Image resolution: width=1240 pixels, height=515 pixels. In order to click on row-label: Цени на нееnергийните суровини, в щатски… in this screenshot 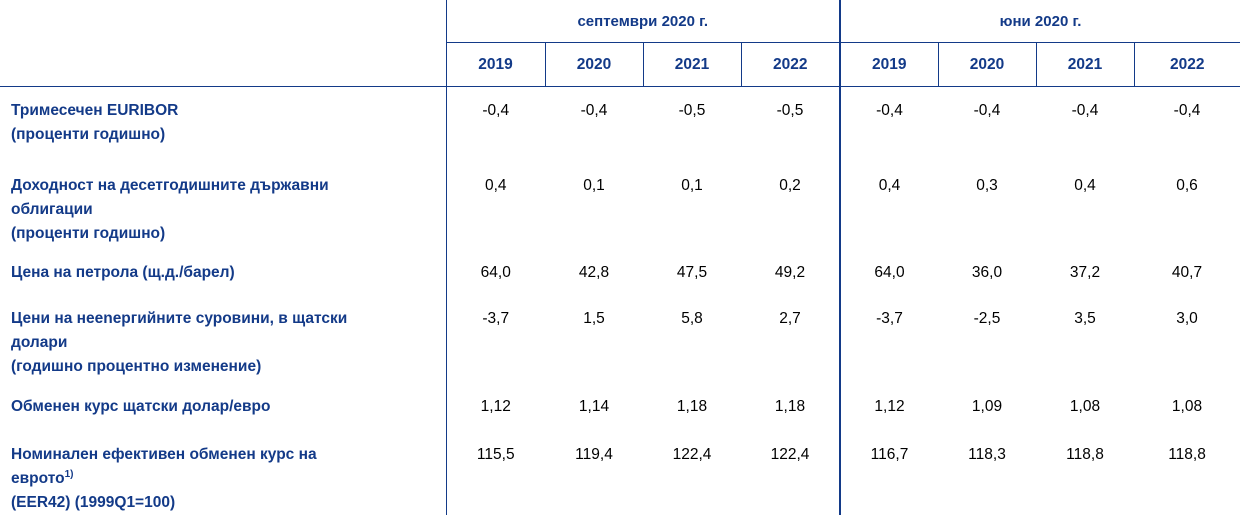, I will do `click(223, 342)`.